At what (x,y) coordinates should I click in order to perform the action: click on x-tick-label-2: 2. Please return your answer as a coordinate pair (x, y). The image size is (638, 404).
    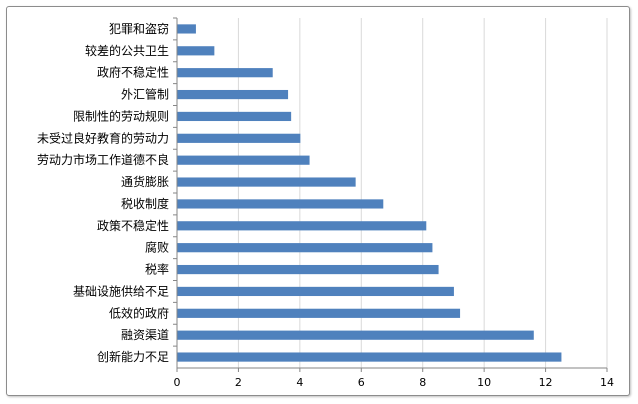
    Looking at the image, I should click on (238, 382).